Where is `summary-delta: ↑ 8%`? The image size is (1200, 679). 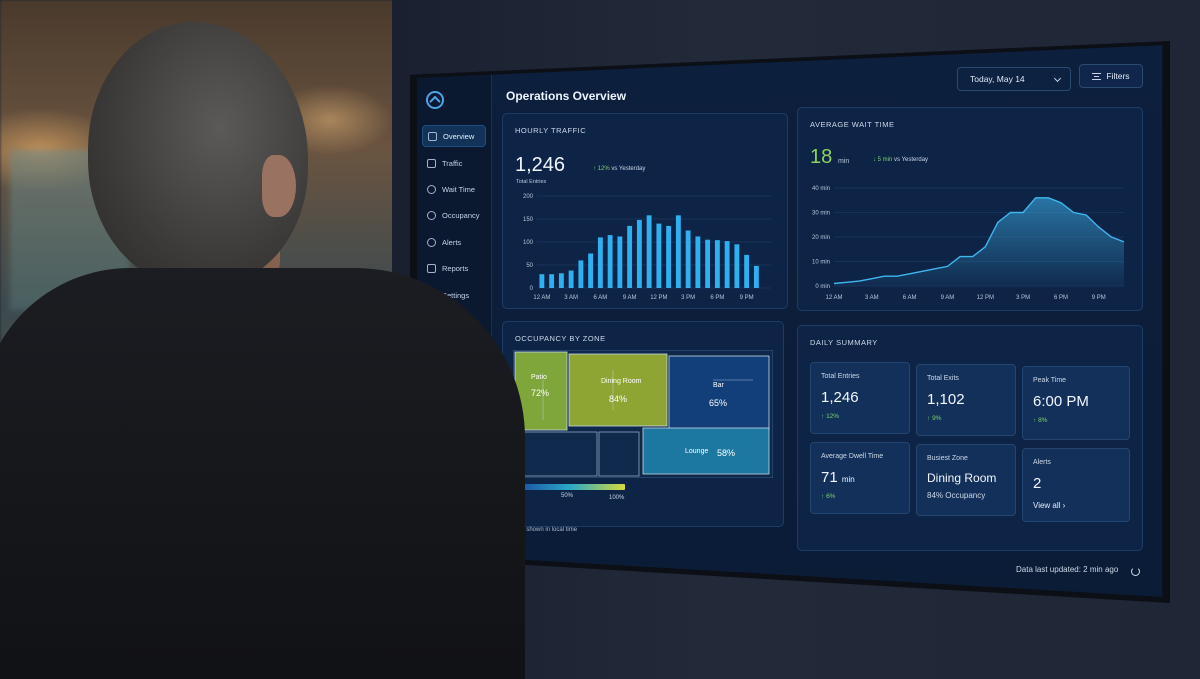
summary-delta: ↑ 8% is located at coordinates (1040, 420).